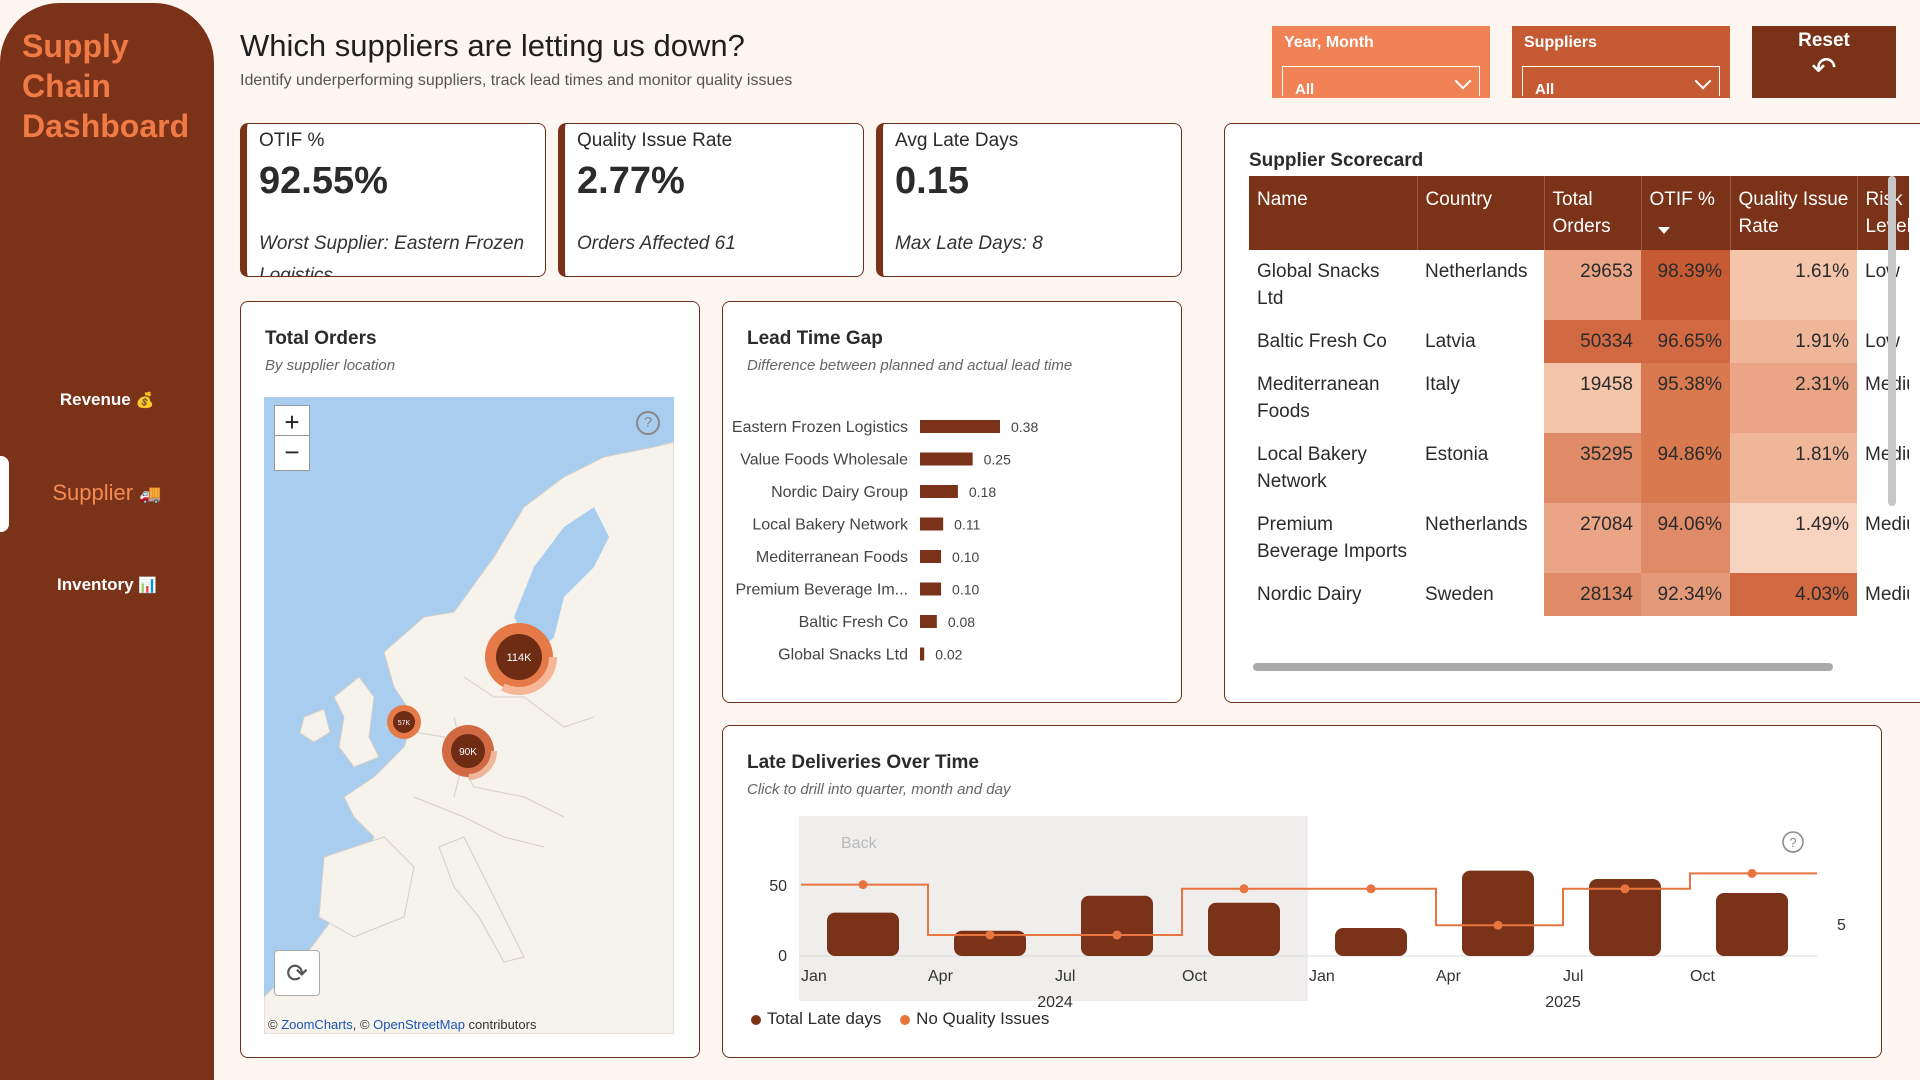  What do you see at coordinates (468, 751) in the screenshot?
I see `map-bubble-90k: 90K` at bounding box center [468, 751].